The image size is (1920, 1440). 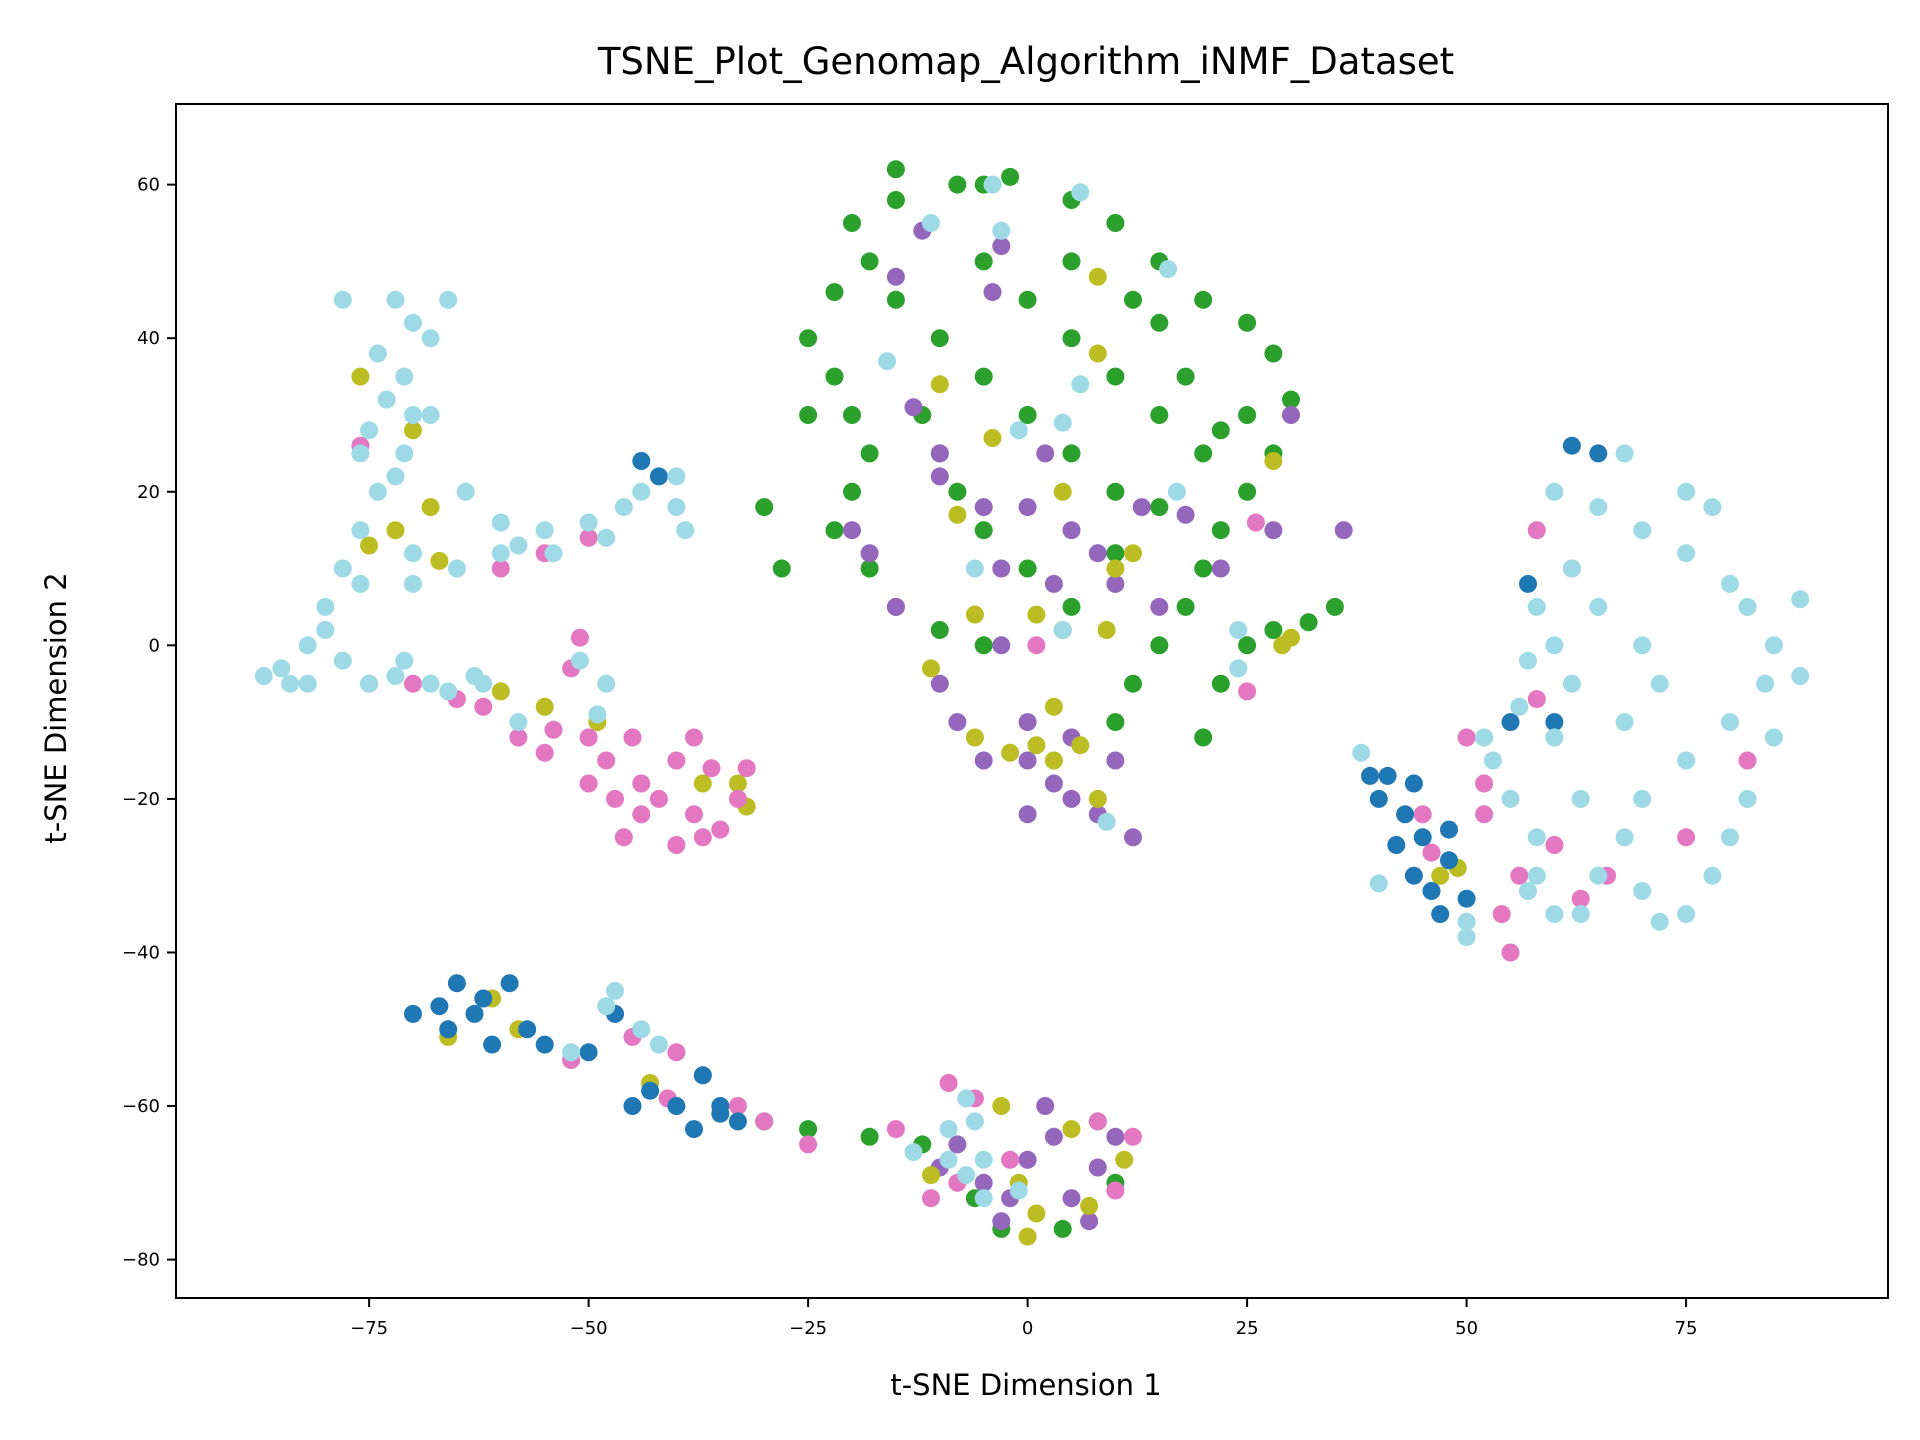 I want to click on y-tick-label: −40, so click(x=141, y=952).